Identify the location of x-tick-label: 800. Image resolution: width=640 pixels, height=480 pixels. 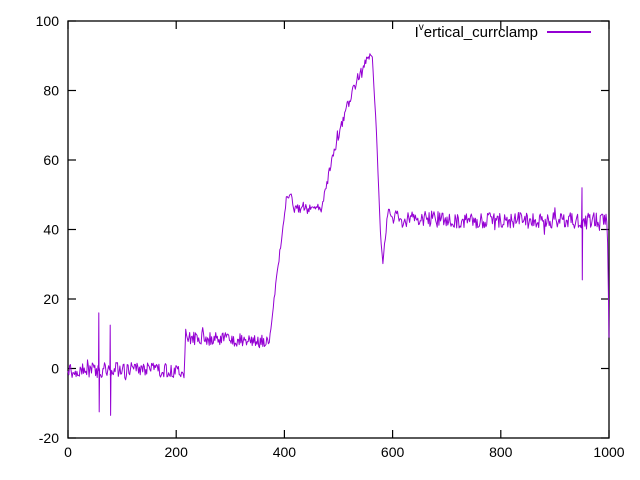
(501, 452).